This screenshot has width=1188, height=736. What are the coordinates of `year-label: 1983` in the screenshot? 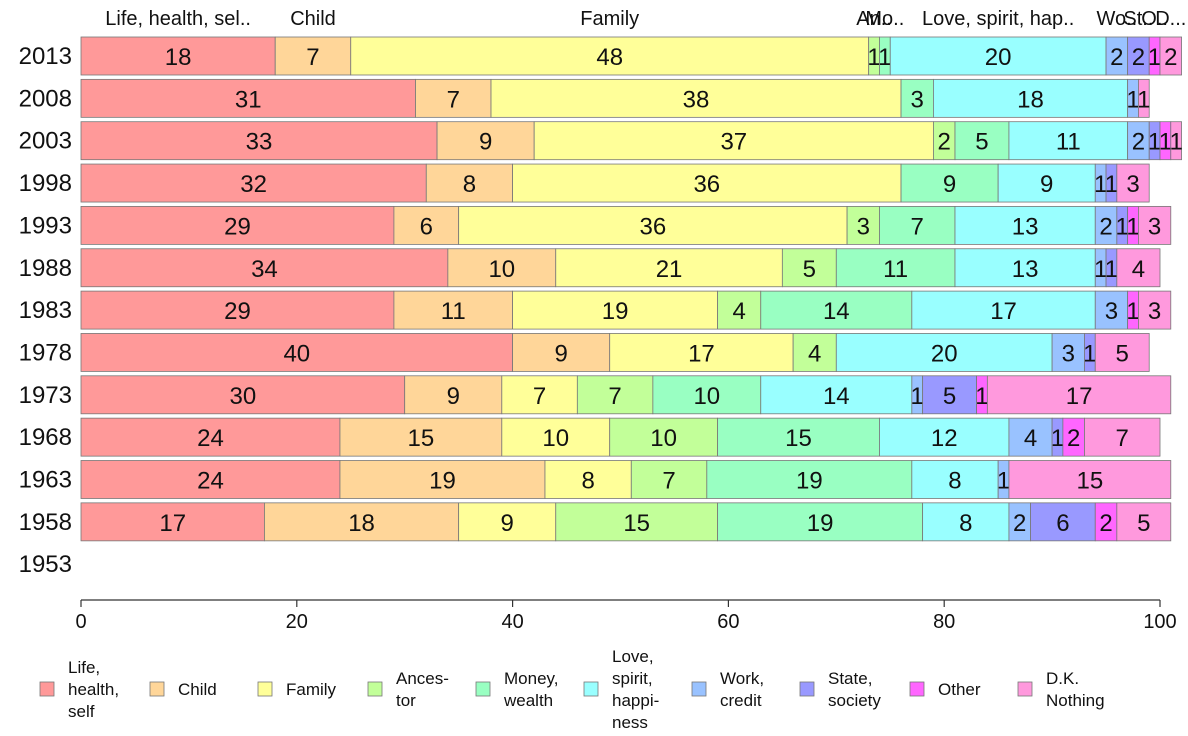 It's located at (45, 310).